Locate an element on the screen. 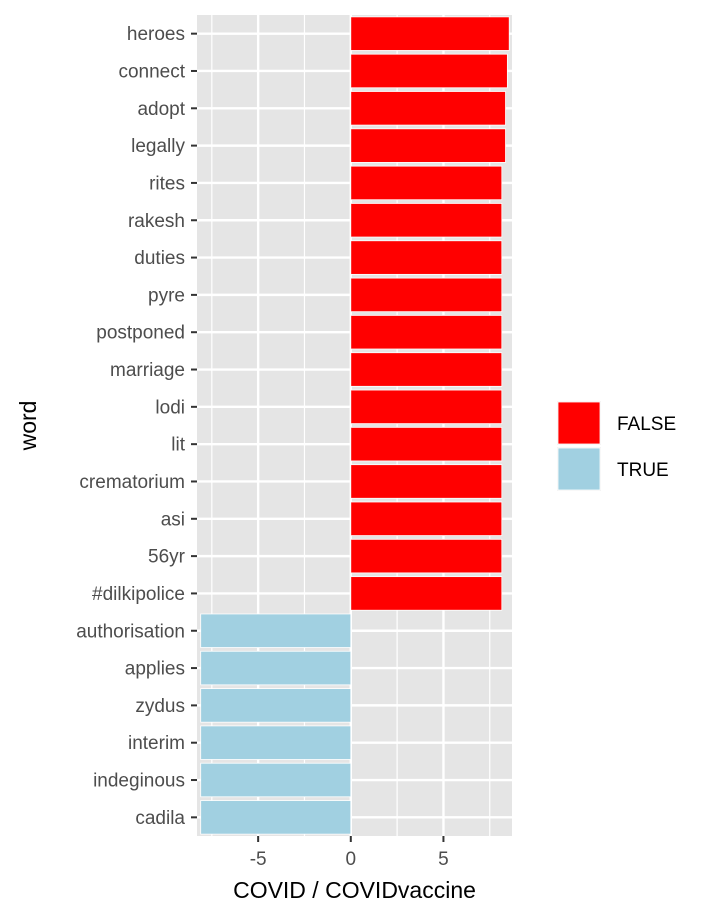  y-axis-title: word is located at coordinates (28, 426).